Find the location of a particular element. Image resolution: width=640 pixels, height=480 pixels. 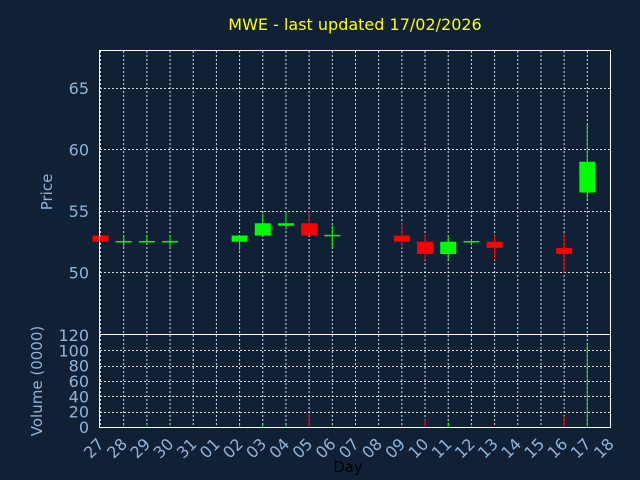

price-y-tick-label: 55 is located at coordinates (79, 211).